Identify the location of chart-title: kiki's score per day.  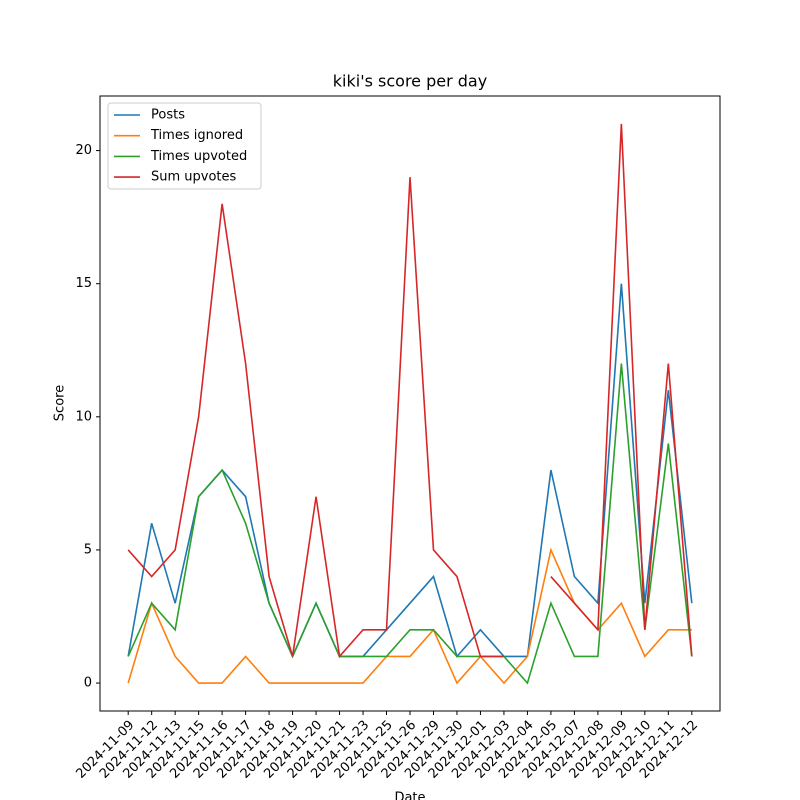
(410, 81).